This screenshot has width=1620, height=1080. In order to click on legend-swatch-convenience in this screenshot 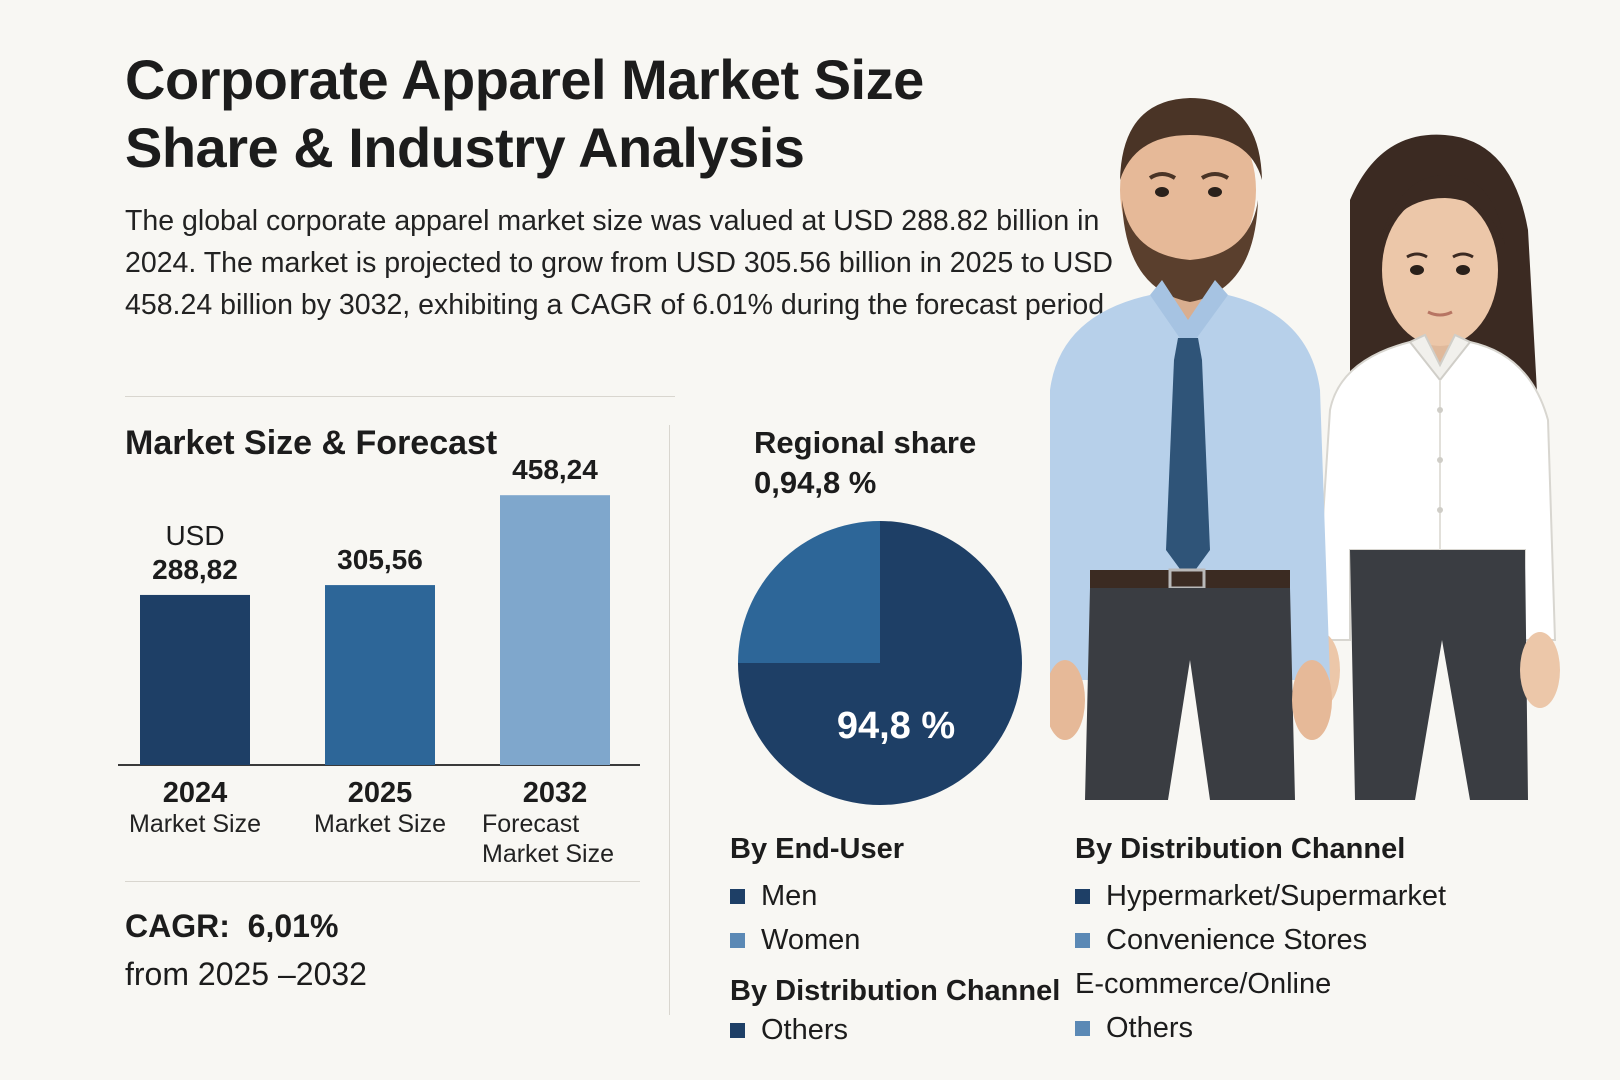, I will do `click(1082, 940)`.